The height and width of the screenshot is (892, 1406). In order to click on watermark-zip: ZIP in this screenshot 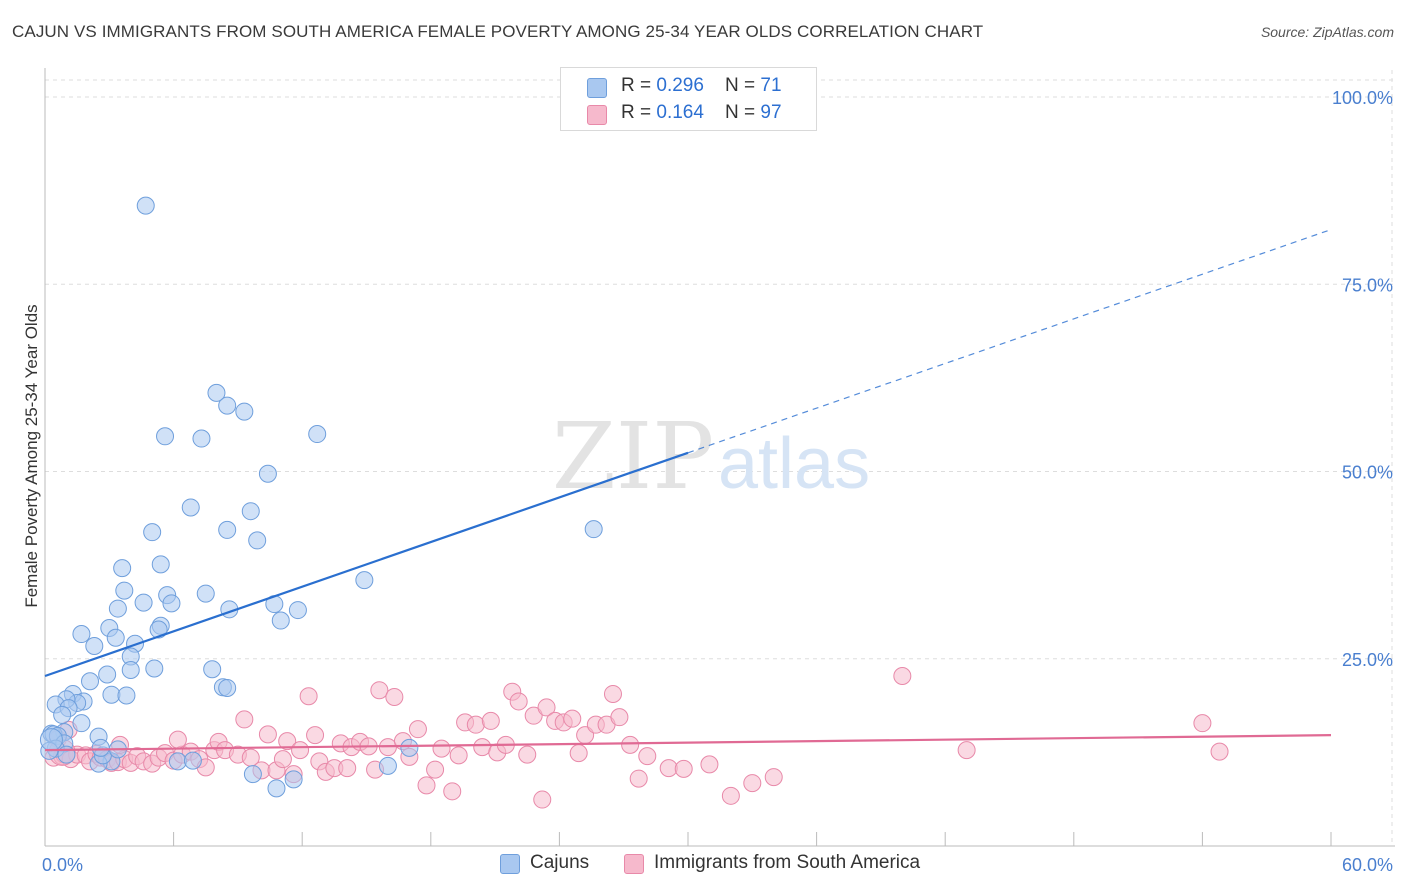, I will do `click(633, 456)`.